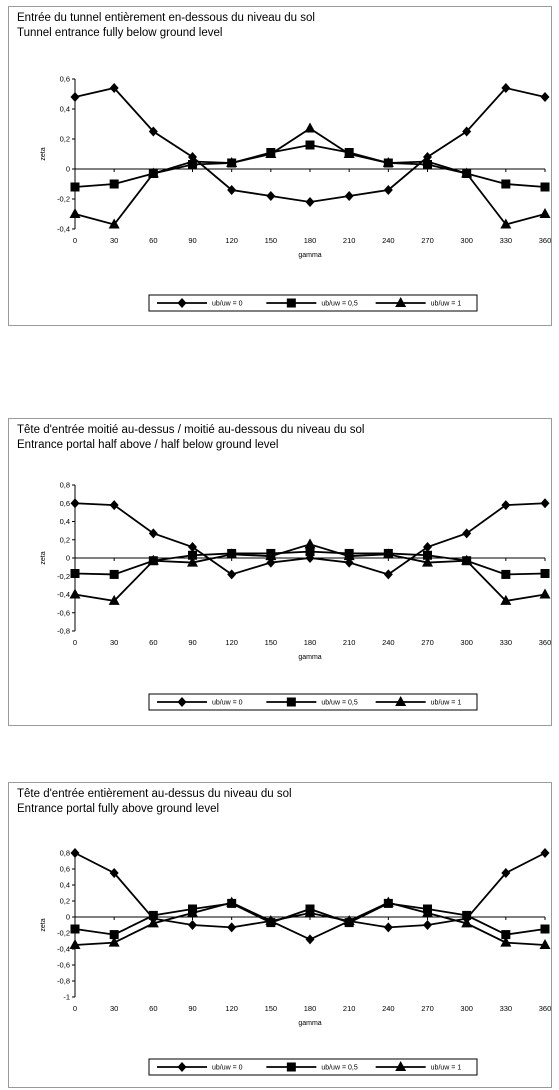 The image size is (559, 1090). What do you see at coordinates (310, 1008) in the screenshot?
I see `x-tick-label: 180` at bounding box center [310, 1008].